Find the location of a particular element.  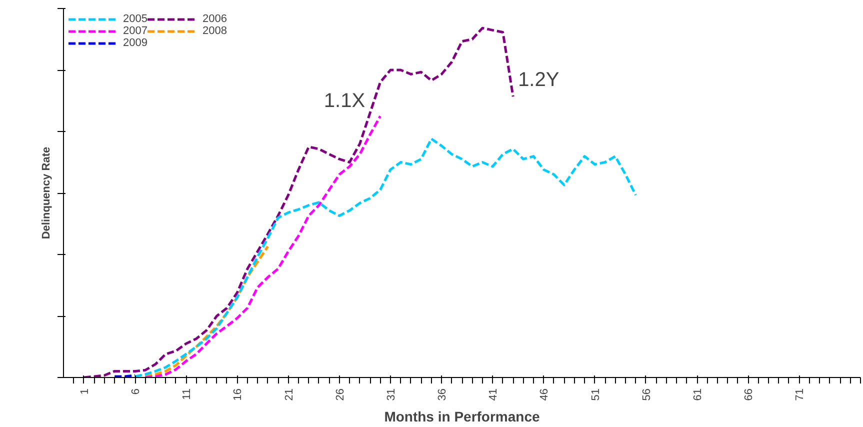

x-tick-label: 71 is located at coordinates (800, 394).